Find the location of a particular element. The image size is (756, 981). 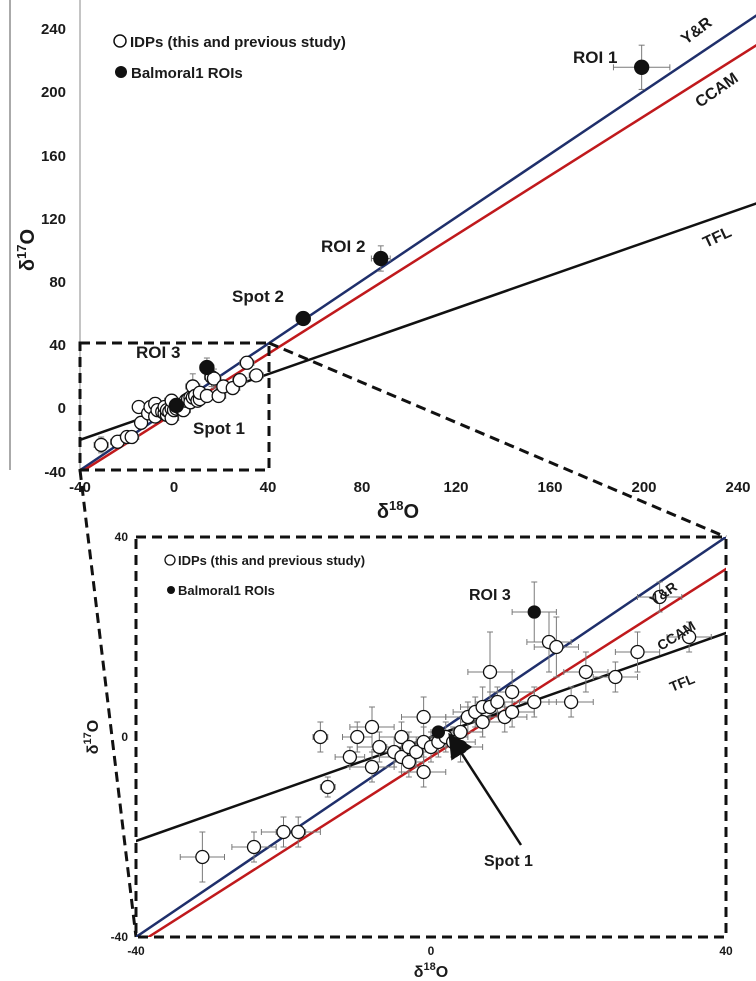

bottom-y-tick: -40 is located at coordinates (120, 937).